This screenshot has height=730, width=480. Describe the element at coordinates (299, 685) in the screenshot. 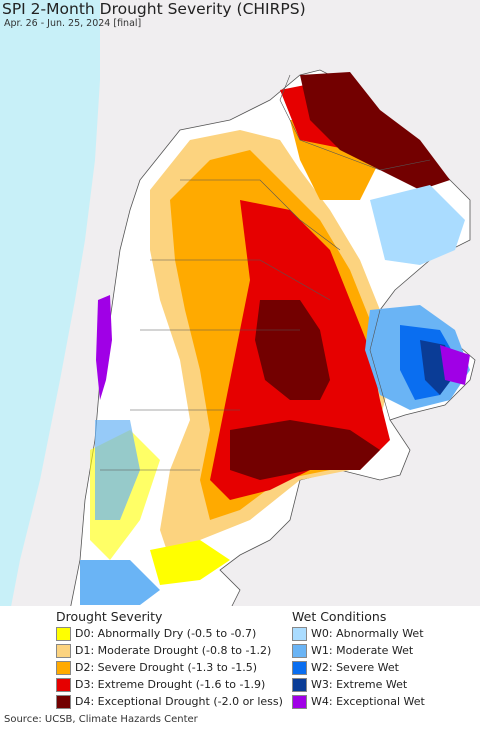

I see `swatch-w3` at that location.